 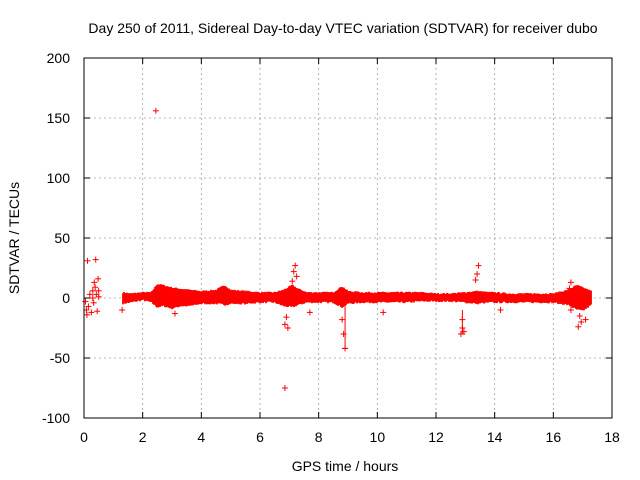 What do you see at coordinates (66, 298) in the screenshot?
I see `y-tick-label: 0` at bounding box center [66, 298].